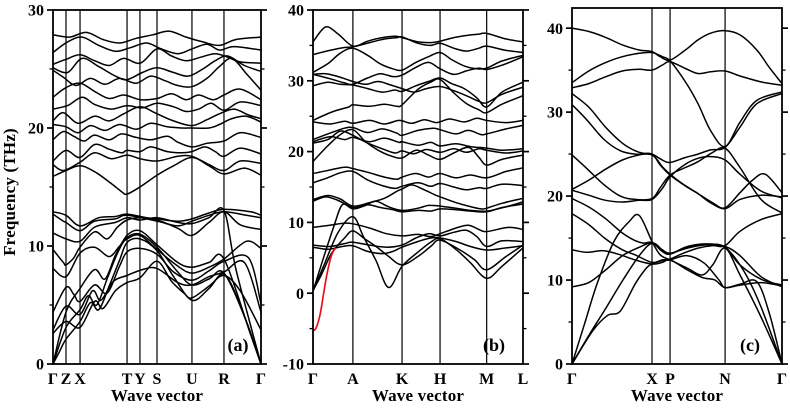  Describe the element at coordinates (192, 379) in the screenshot. I see `x-symmetry-label: U` at that location.